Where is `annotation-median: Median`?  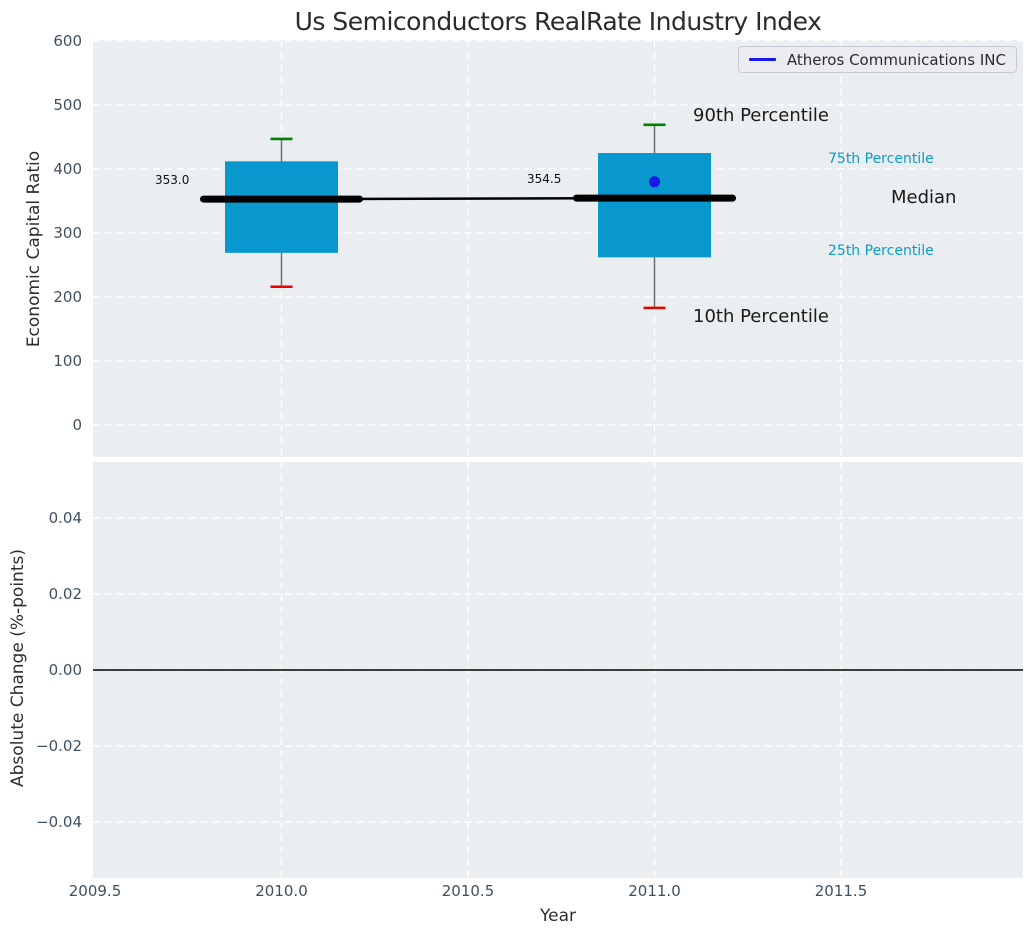
annotation-median: Median is located at coordinates (924, 197).